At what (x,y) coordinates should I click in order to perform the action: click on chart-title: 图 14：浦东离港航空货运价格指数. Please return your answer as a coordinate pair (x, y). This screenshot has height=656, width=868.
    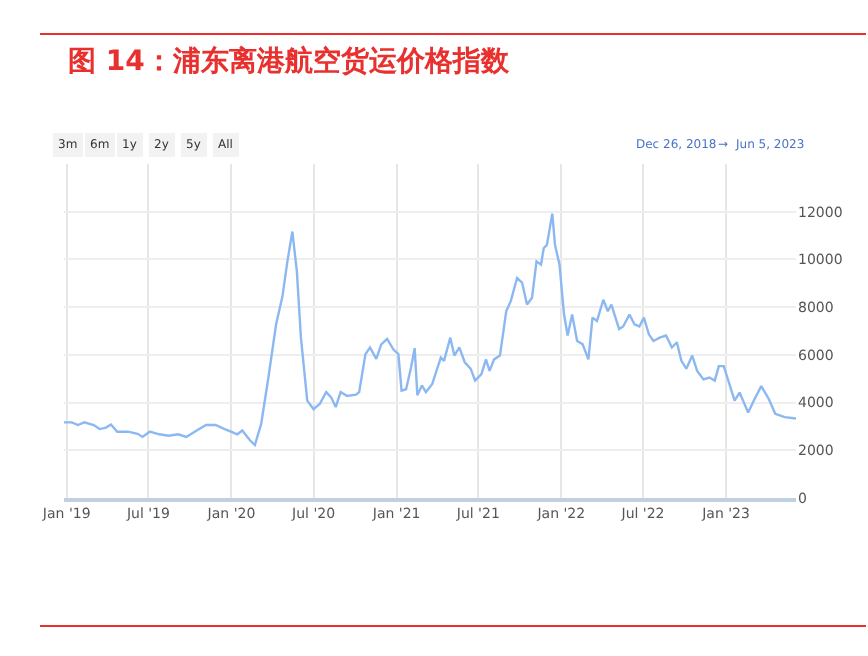
    Looking at the image, I should click on (289, 60).